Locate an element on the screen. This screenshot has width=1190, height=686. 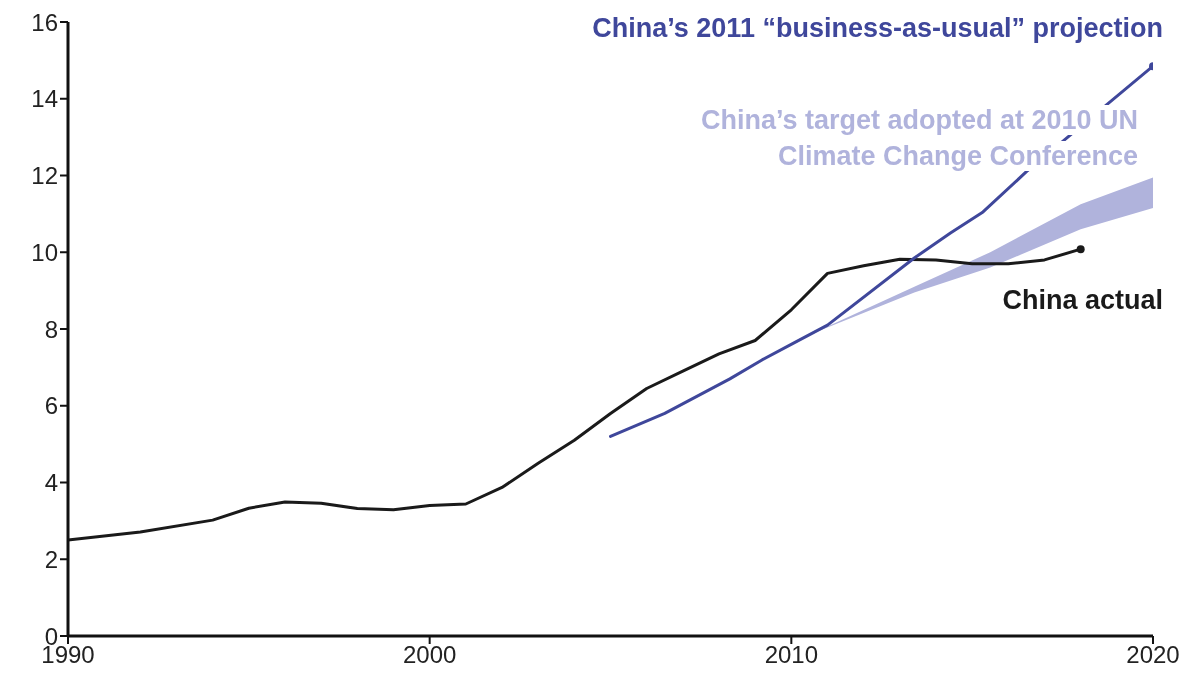
y-tick-label: 4 is located at coordinates (51, 483).